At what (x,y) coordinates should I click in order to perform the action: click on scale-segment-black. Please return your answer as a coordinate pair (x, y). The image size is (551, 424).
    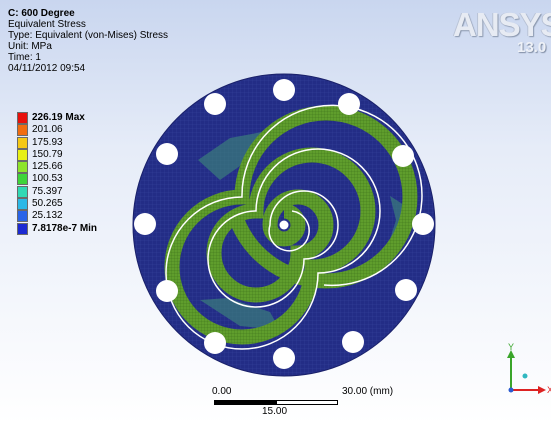
    Looking at the image, I should click on (245, 402).